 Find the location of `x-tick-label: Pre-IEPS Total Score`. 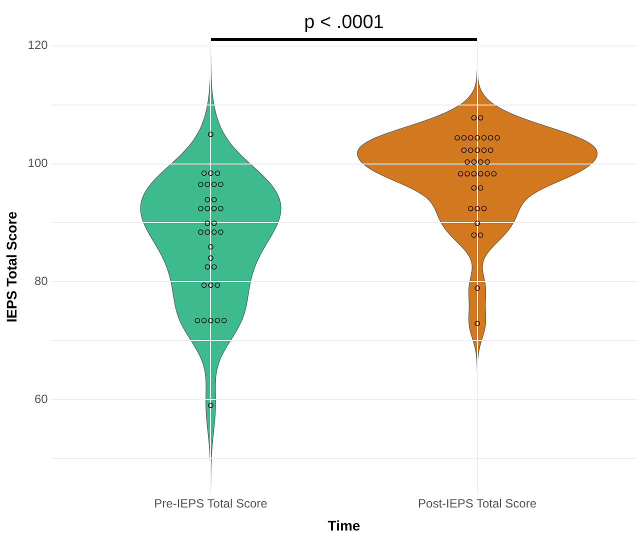

x-tick-label: Pre-IEPS Total Score is located at coordinates (211, 503).